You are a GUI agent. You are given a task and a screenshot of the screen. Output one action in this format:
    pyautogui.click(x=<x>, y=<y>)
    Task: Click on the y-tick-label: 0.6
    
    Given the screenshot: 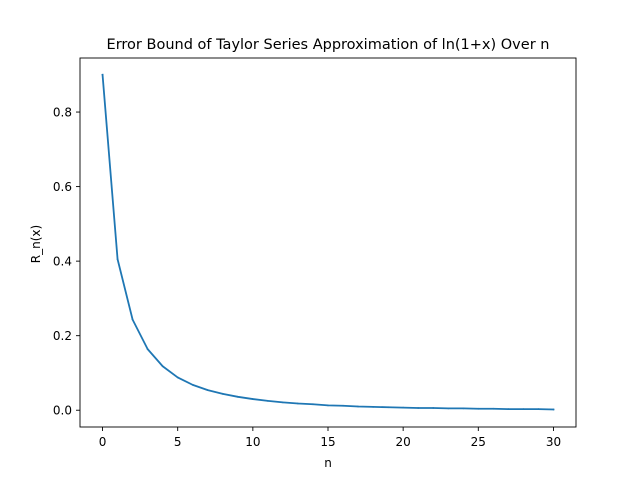 What is the action you would take?
    pyautogui.click(x=62, y=187)
    